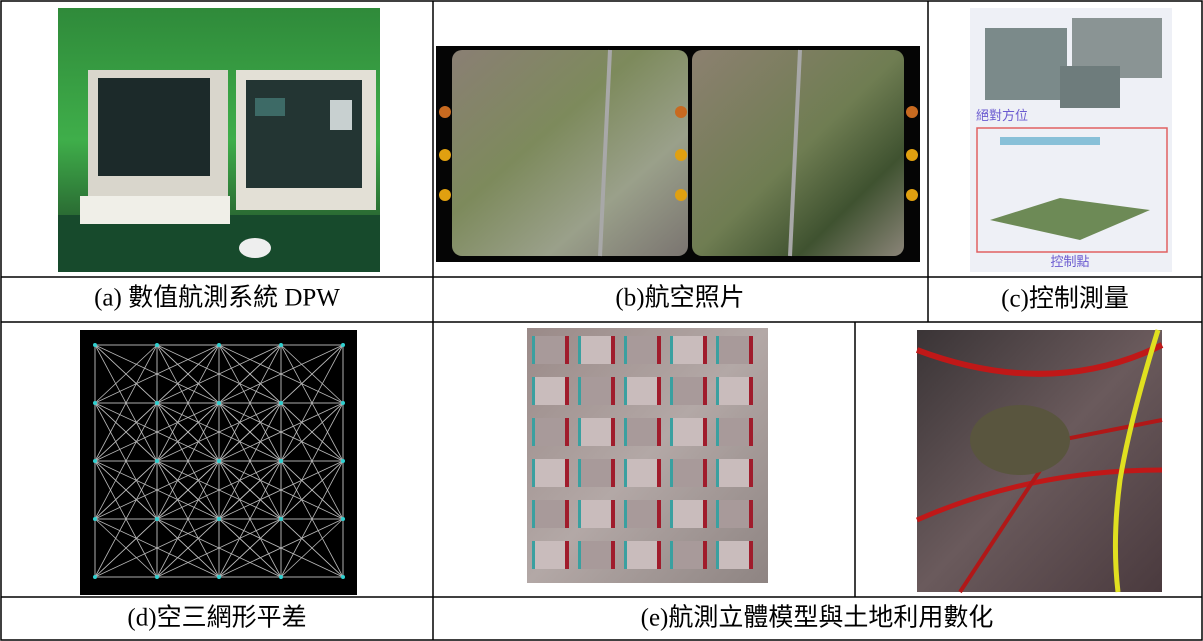 This screenshot has width=1203, height=641. I want to click on photo-dpw, so click(219, 140).